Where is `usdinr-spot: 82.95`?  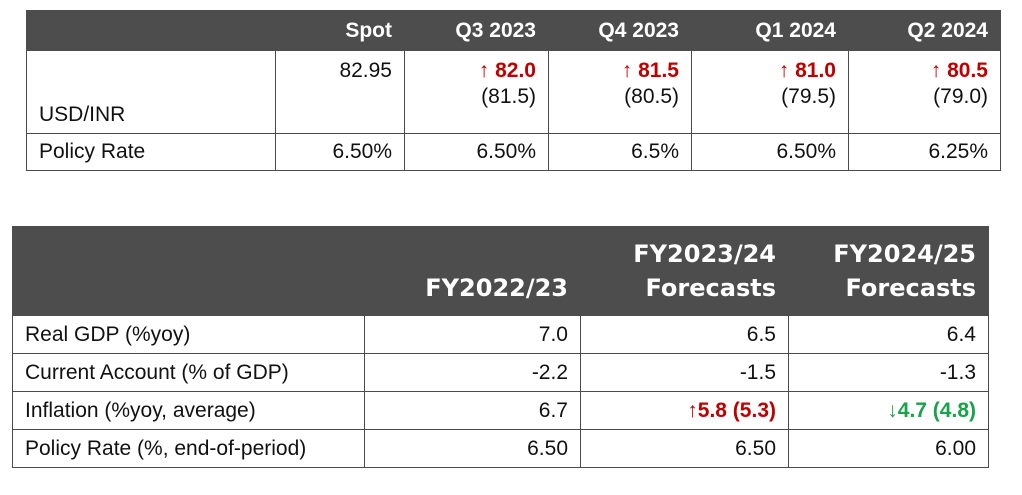
usdinr-spot: 82.95 is located at coordinates (340, 92).